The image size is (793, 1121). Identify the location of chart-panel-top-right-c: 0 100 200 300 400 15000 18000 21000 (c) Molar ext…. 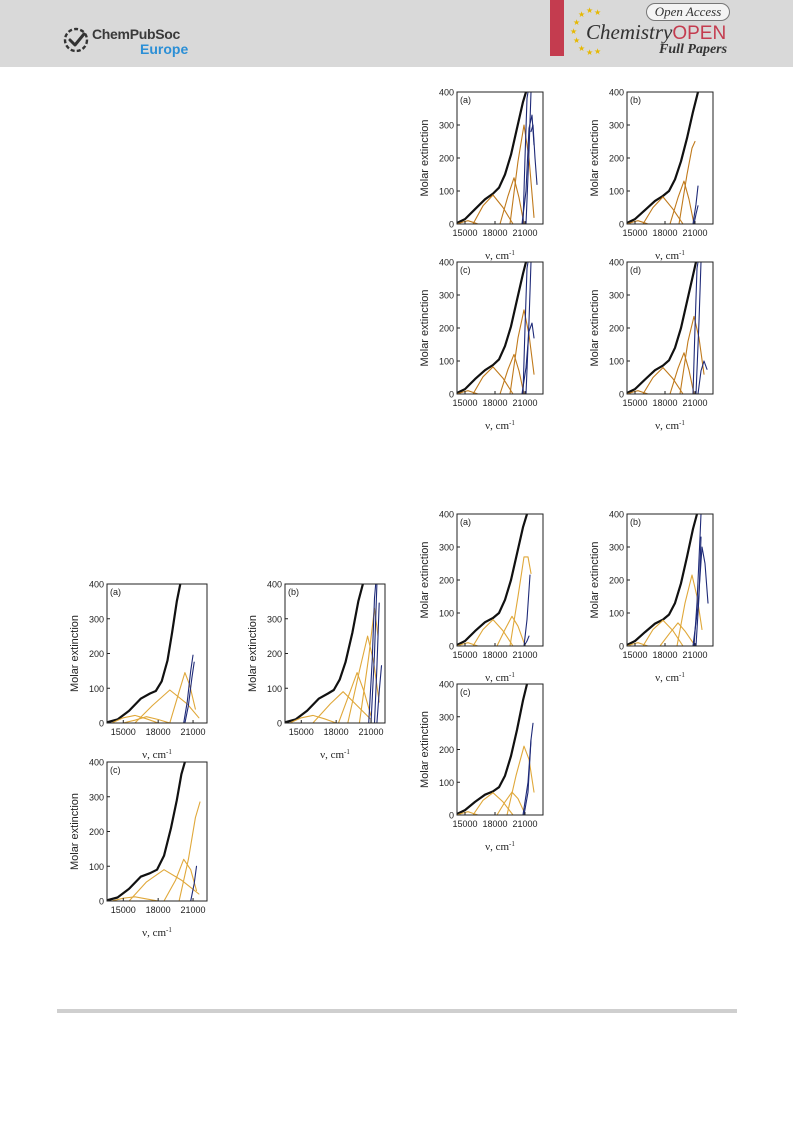
(481, 345).